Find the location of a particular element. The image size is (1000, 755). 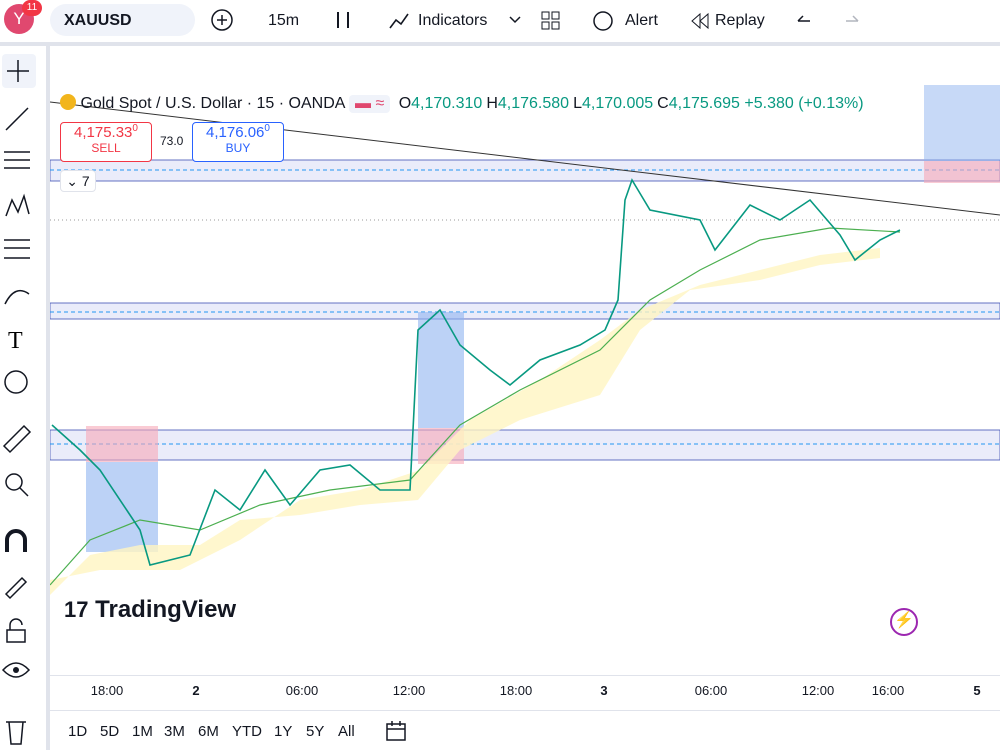

range: 1D is located at coordinates (78, 731).